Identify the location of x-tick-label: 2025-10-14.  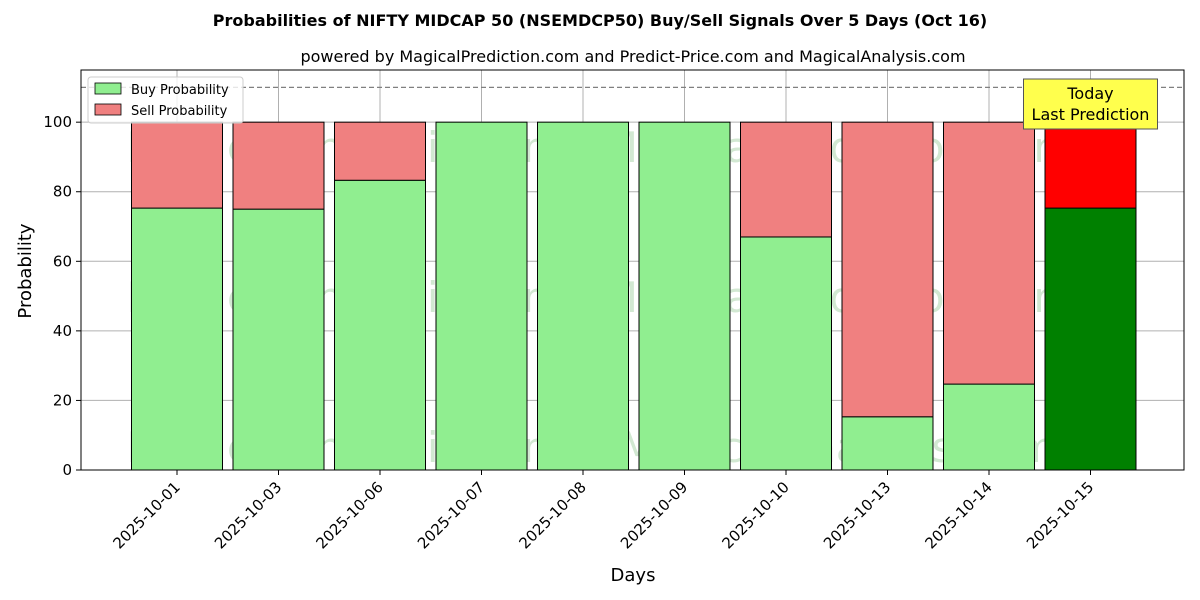
(958, 515).